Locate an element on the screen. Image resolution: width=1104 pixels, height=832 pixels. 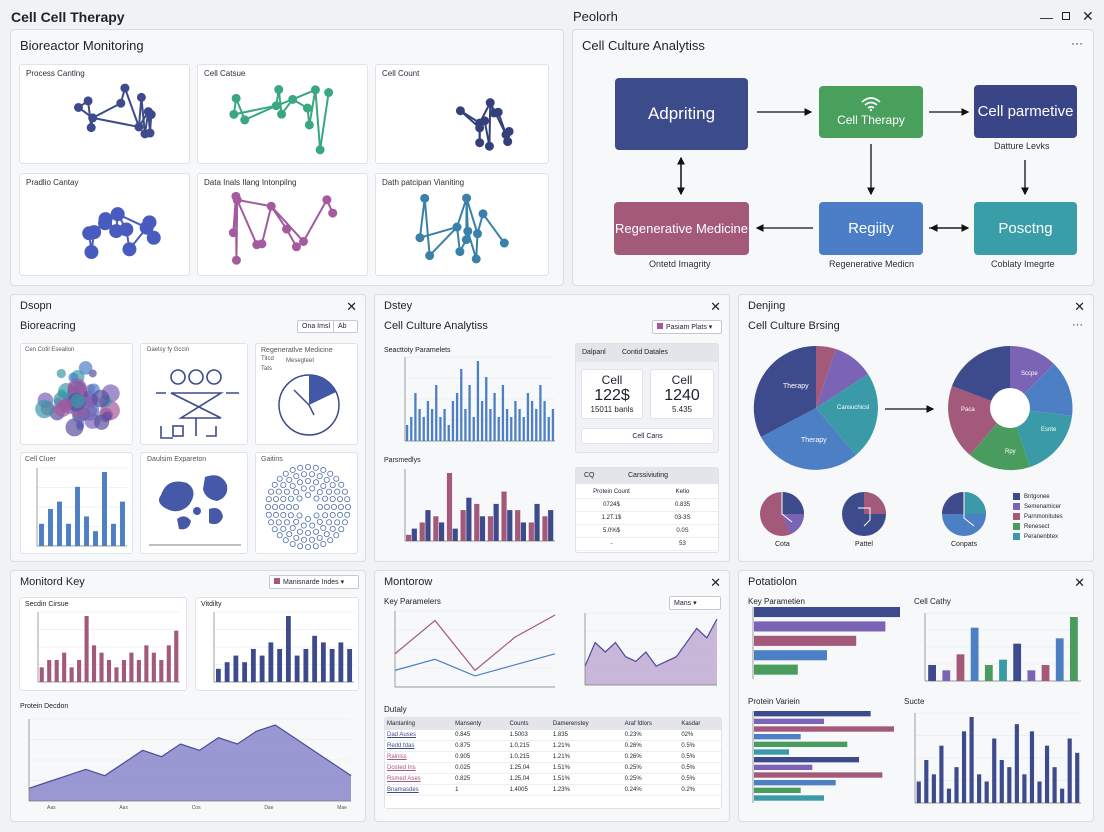
stat-button: Cell Cans is located at coordinates (647, 436).